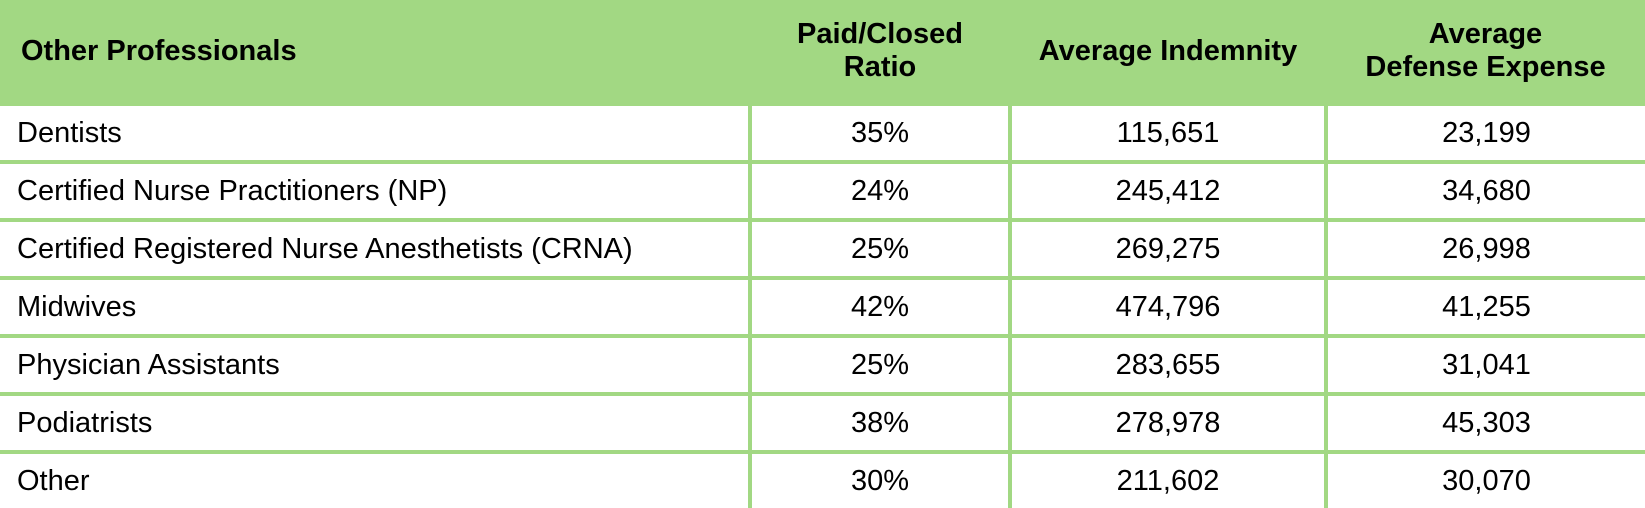 This screenshot has width=1645, height=508. What do you see at coordinates (1484, 307) in the screenshot?
I see `cell-average-defense-expense: 41,255` at bounding box center [1484, 307].